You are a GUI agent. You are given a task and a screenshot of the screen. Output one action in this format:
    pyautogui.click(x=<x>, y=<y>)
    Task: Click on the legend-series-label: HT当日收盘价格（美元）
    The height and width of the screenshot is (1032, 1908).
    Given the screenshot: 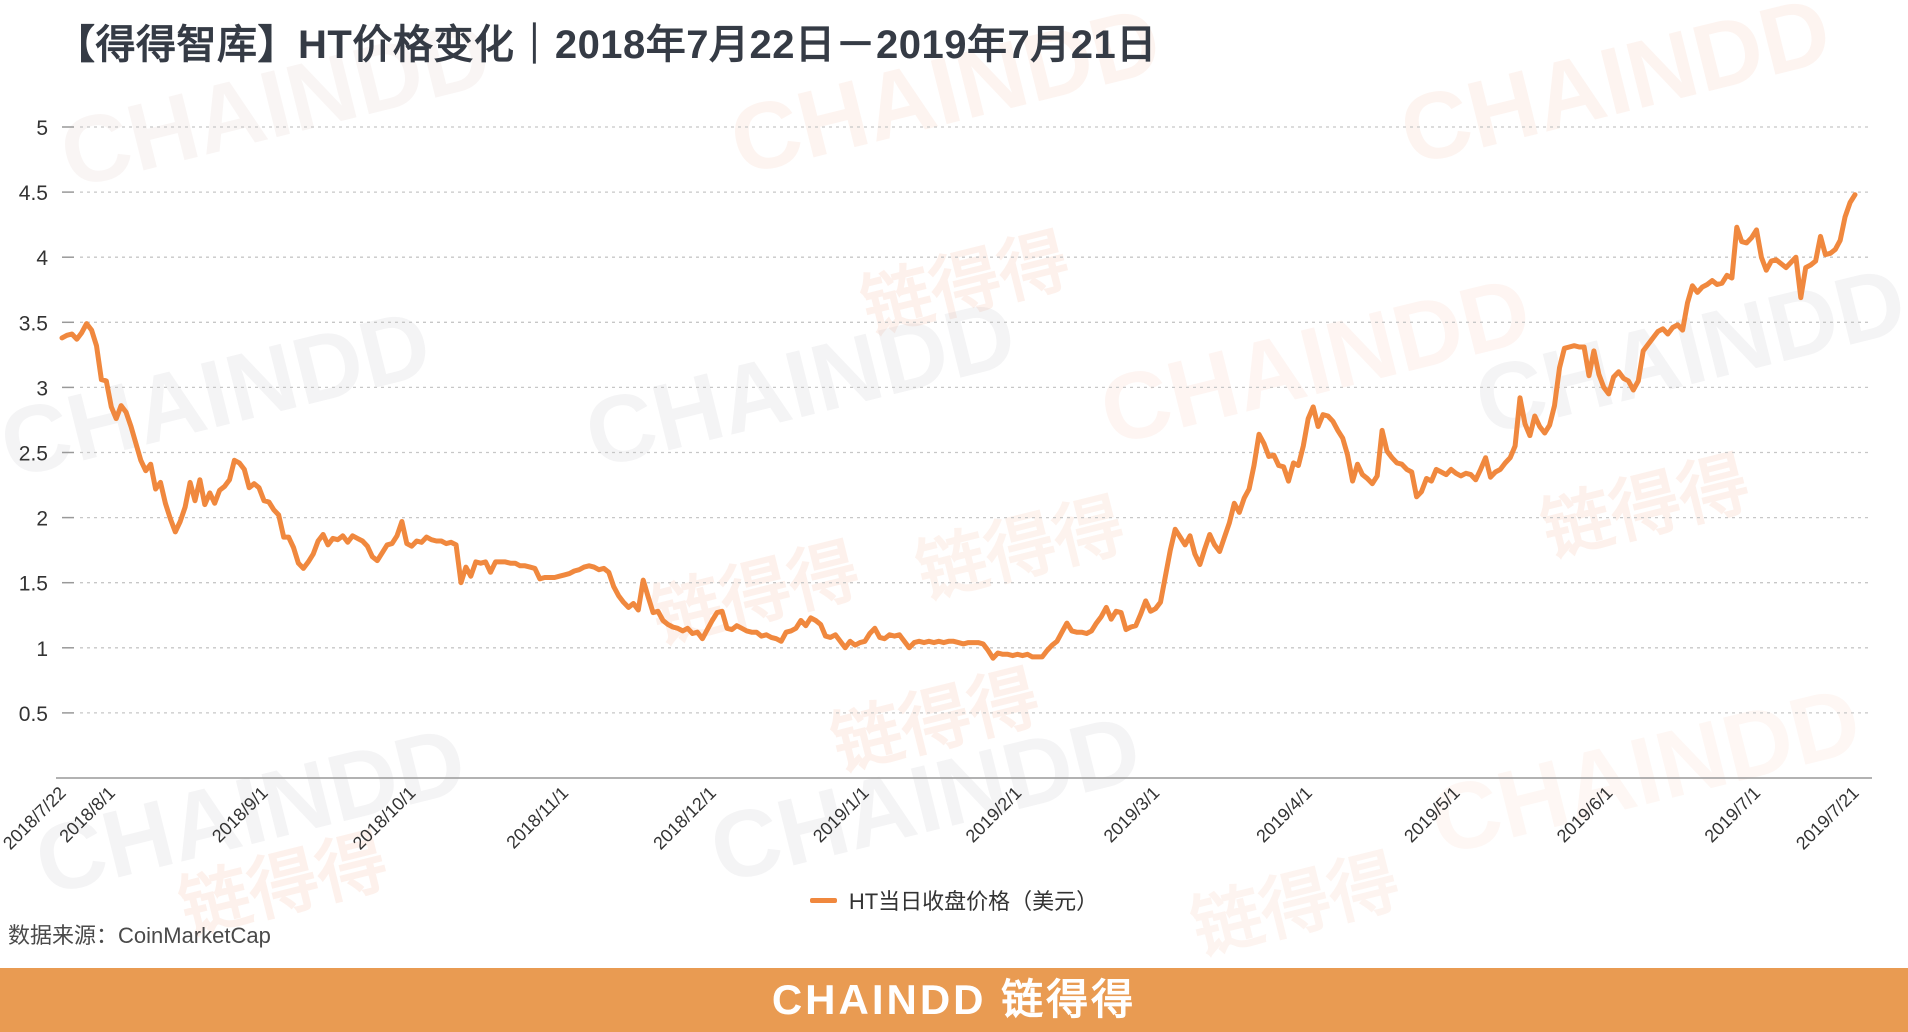 What is the action you would take?
    pyautogui.click(x=973, y=901)
    